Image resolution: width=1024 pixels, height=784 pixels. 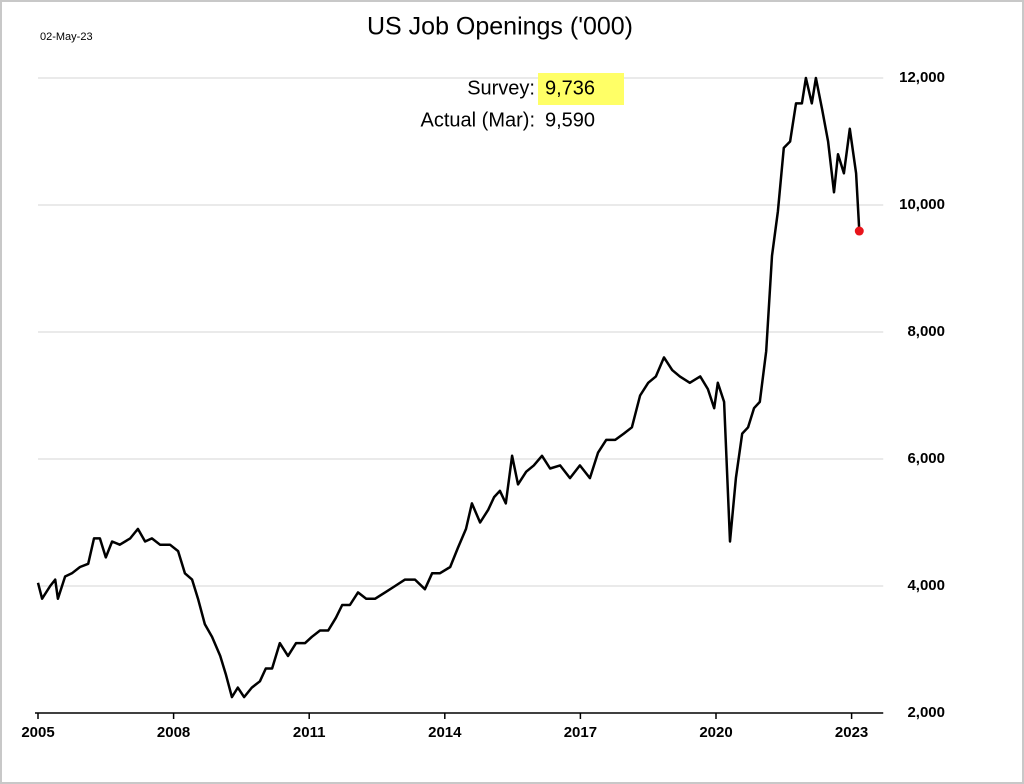 I want to click on actual-label: Actual (Mar):, so click(x=478, y=120).